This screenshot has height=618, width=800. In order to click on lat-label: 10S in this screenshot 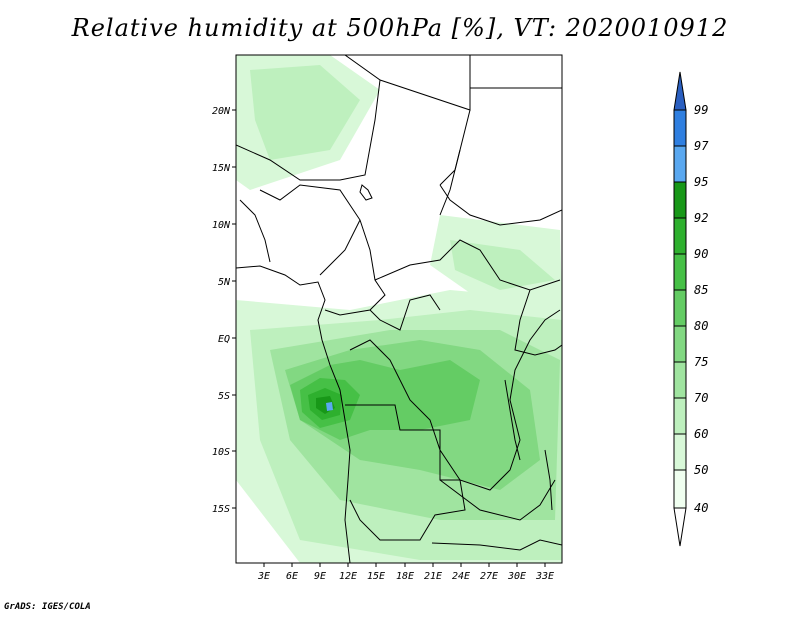, I will do `click(221, 452)`.